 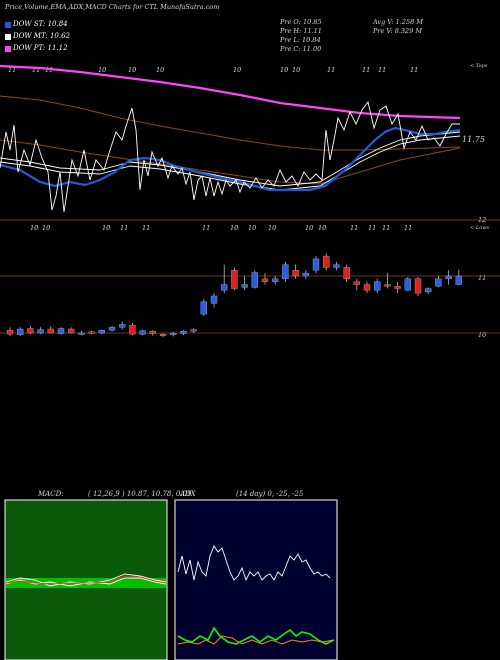 What do you see at coordinates (482, 335) in the screenshot?
I see `price-tick-10: 10` at bounding box center [482, 335].